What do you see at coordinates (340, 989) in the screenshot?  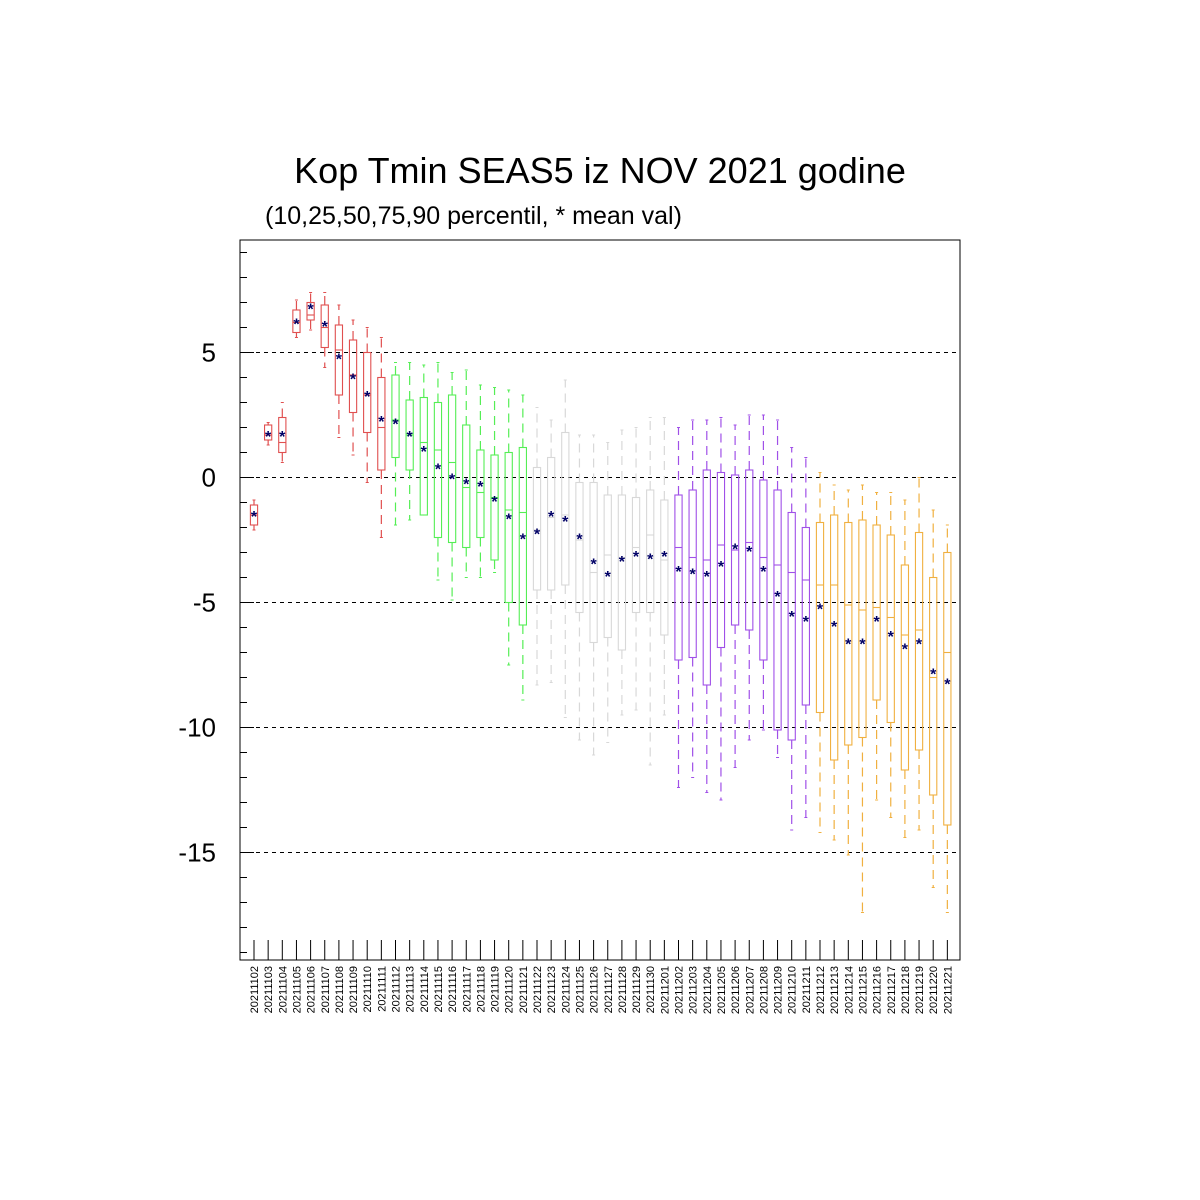 I see `x-tick-label: 20211108` at bounding box center [340, 989].